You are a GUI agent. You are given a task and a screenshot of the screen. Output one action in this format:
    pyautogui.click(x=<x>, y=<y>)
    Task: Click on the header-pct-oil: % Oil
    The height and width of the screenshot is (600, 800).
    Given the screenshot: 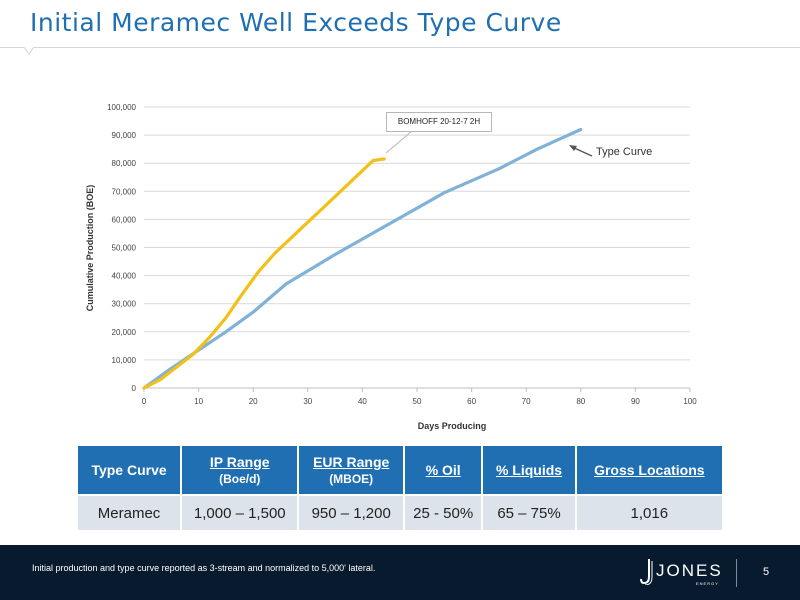 What is the action you would take?
    pyautogui.click(x=443, y=470)
    